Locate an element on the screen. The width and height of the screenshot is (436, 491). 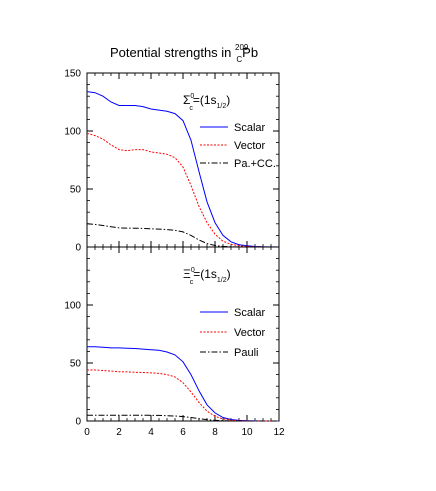
y-tick-label: 150 is located at coordinates (72, 74).